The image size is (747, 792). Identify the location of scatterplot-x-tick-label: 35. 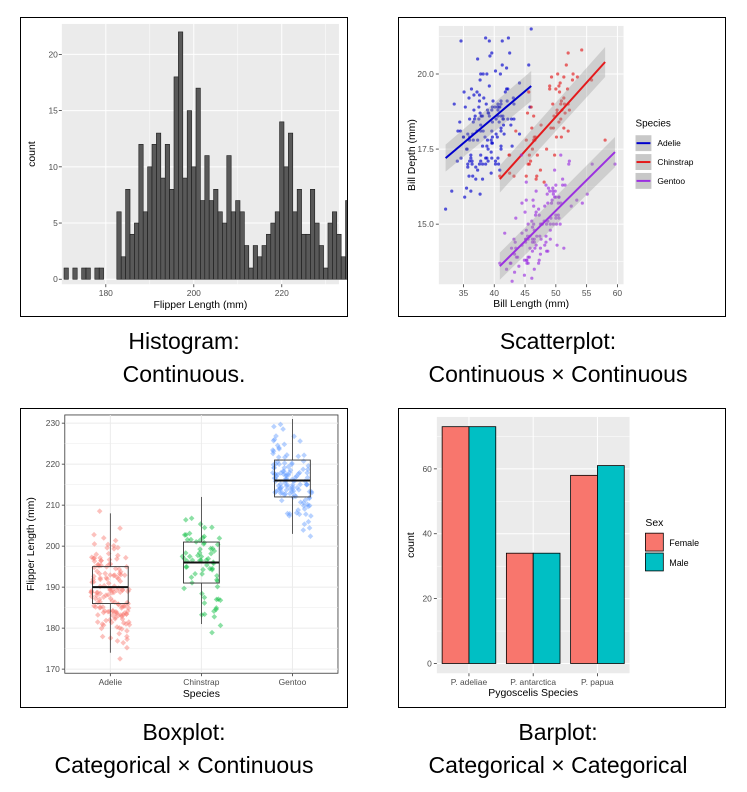
(464, 293).